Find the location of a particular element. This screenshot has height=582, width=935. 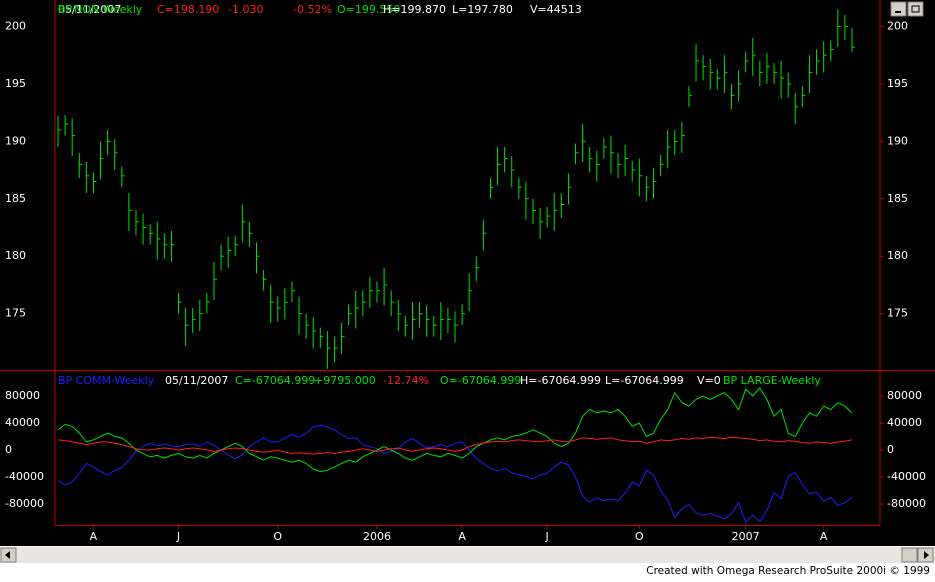

status-text: L=-67064.999 is located at coordinates (644, 380).